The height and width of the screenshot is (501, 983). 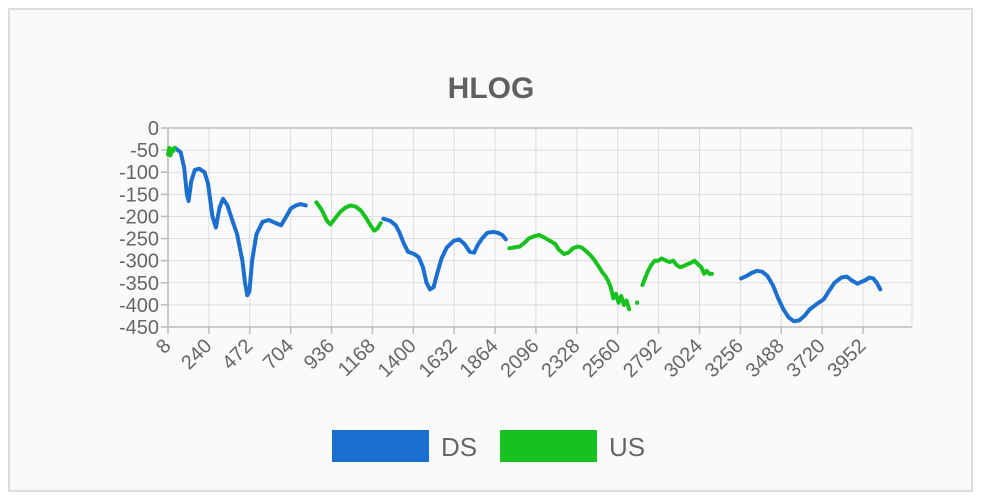 What do you see at coordinates (380, 446) in the screenshot?
I see `legend-swatch-ds` at bounding box center [380, 446].